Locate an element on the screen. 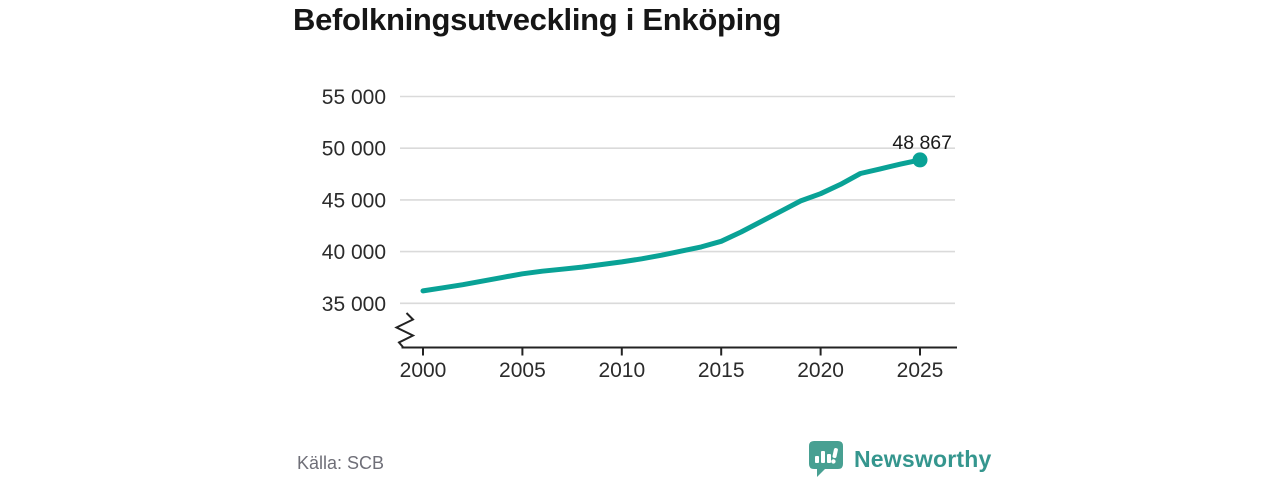 Image resolution: width=1280 pixels, height=480 pixels. x-axis-tick-label: 2000 is located at coordinates (423, 370).